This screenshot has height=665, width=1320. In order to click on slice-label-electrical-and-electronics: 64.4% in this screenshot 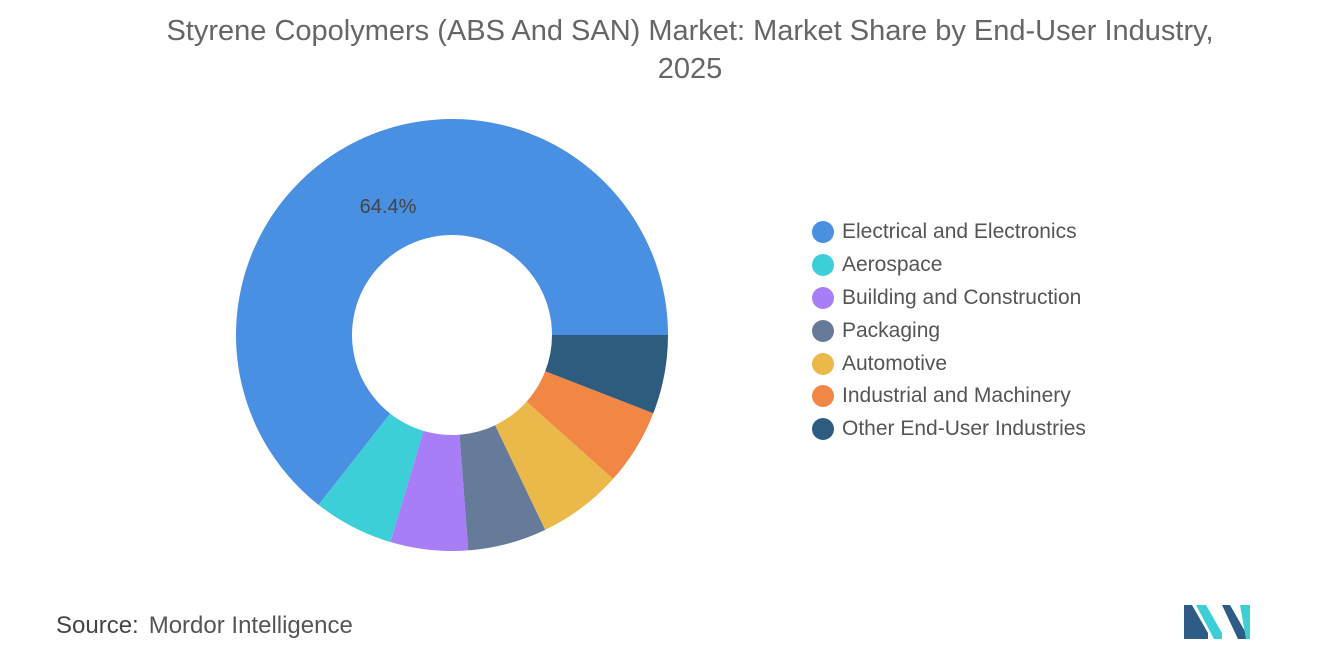, I will do `click(388, 207)`.